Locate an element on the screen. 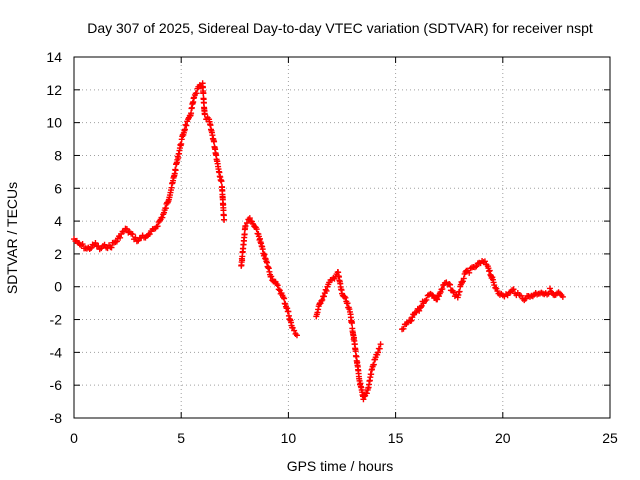  y-tick-label: -8 is located at coordinates (56, 418).